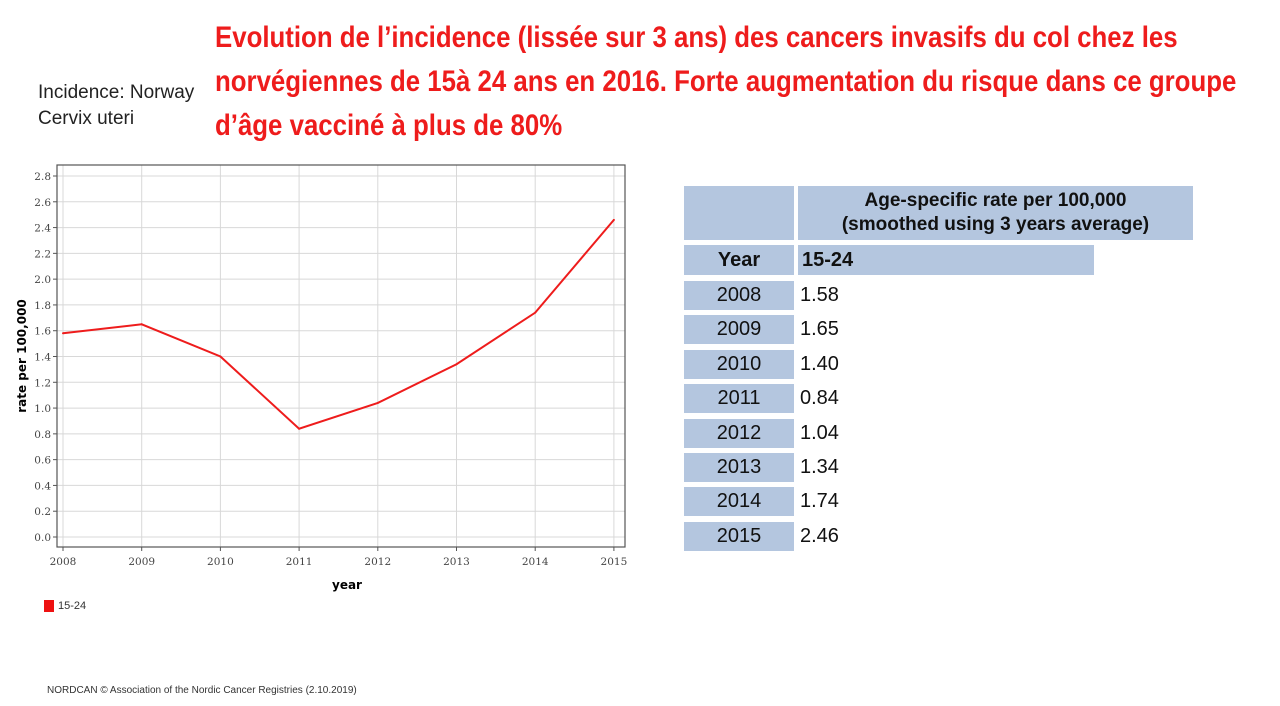 This screenshot has height=706, width=1280. What do you see at coordinates (535, 562) in the screenshot?
I see `x-tick-label: 2014` at bounding box center [535, 562].